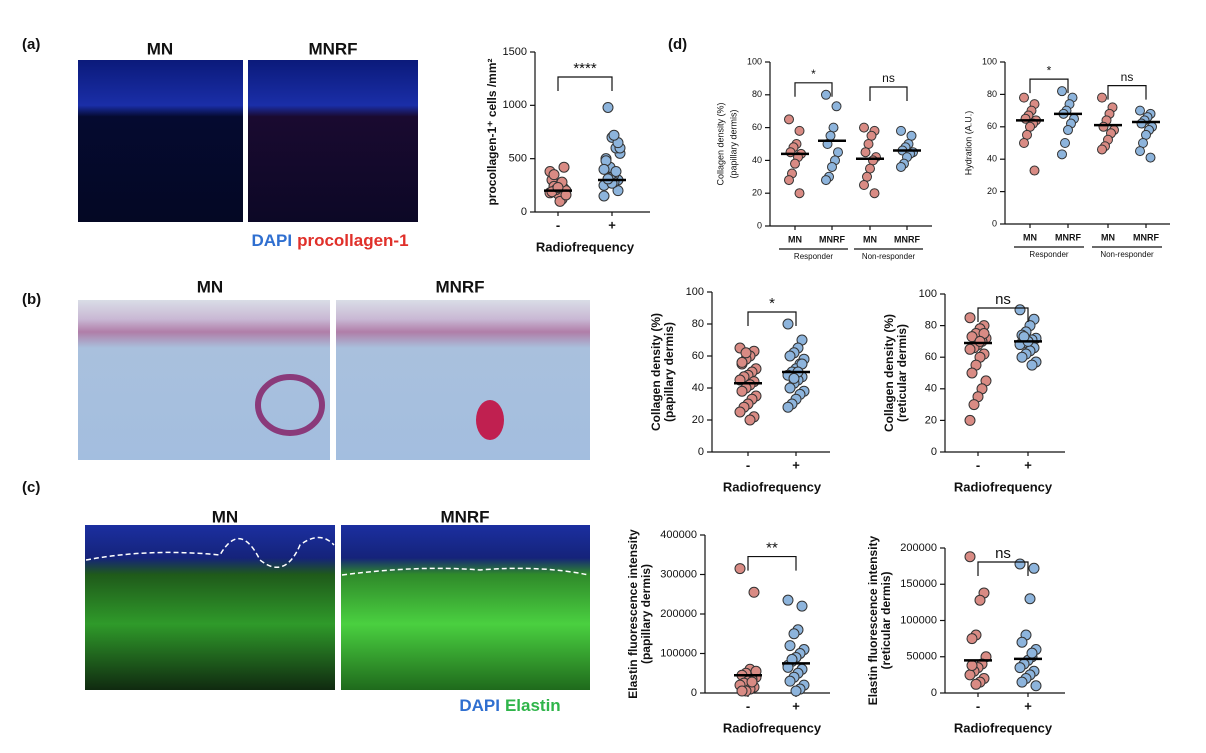  I want to click on y-tick-label: 1500, so click(515, 52).